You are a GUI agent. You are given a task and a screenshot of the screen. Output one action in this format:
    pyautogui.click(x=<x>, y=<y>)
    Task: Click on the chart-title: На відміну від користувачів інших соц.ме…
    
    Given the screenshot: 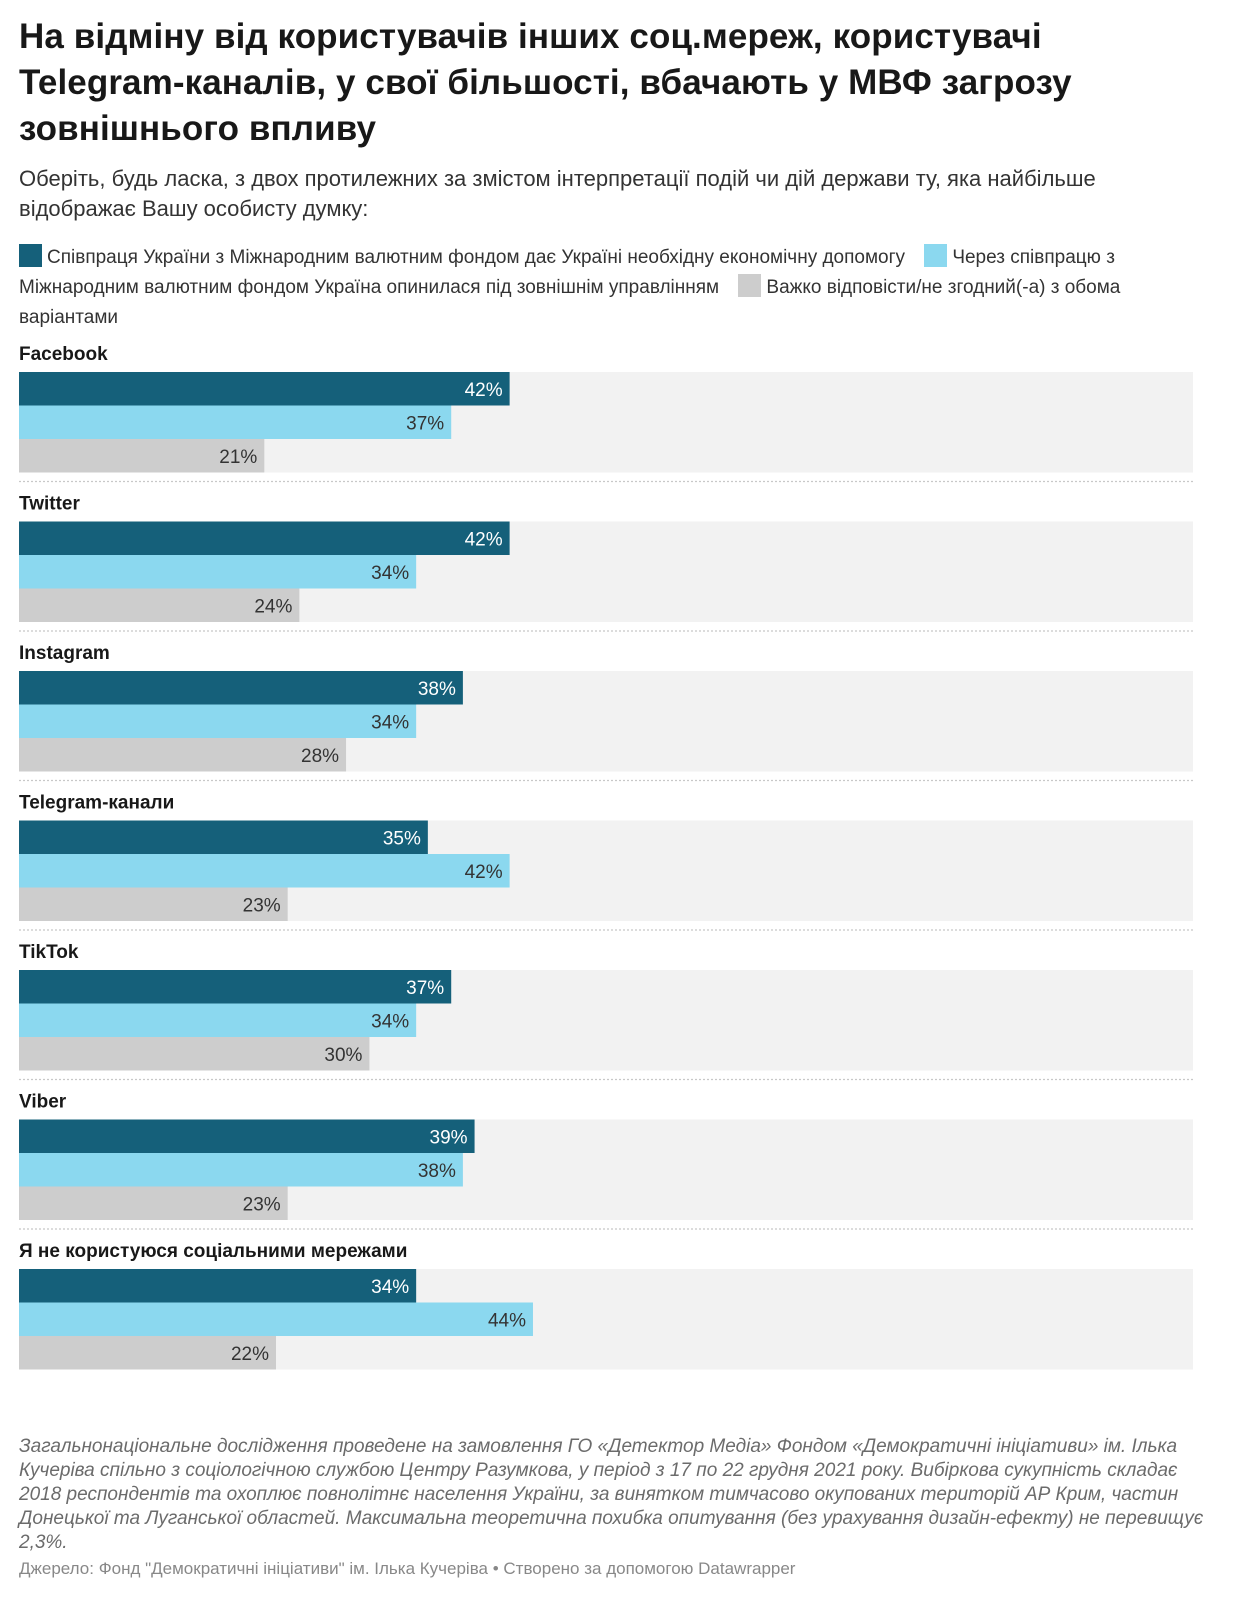 What is the action you would take?
    pyautogui.click(x=545, y=82)
    